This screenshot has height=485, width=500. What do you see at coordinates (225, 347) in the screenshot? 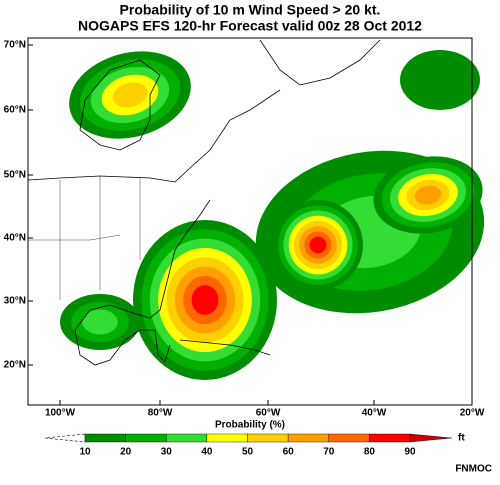
I see `caribbean` at bounding box center [225, 347].